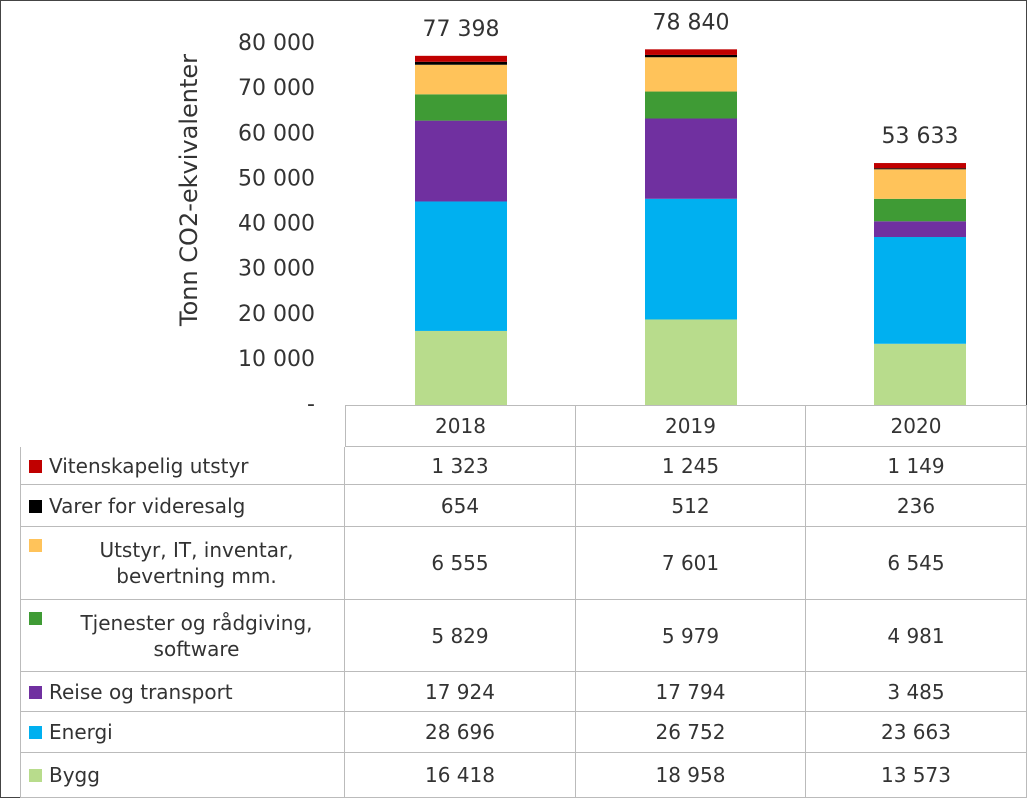 This screenshot has height=798, width=1027. What do you see at coordinates (74, 775) in the screenshot?
I see `legend-label: Bygg` at bounding box center [74, 775].